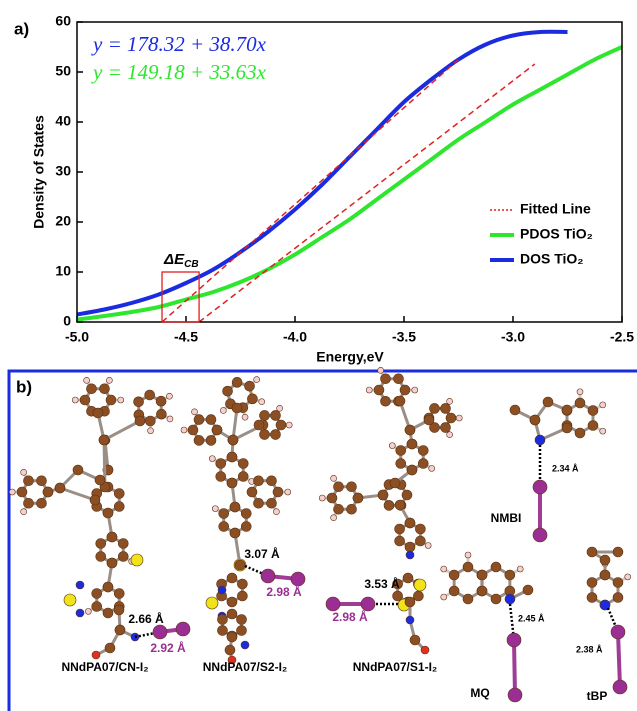 This screenshot has width=637, height=711. I want to click on x-tick-label: -5.0, so click(77, 337).